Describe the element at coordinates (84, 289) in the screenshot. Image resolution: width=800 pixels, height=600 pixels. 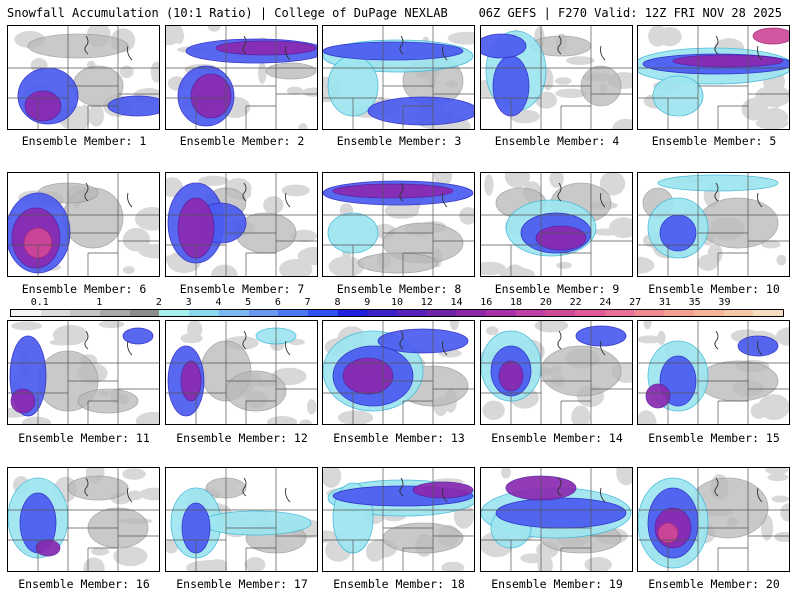
I see `member-caption: Ensemble Member: 6` at that location.